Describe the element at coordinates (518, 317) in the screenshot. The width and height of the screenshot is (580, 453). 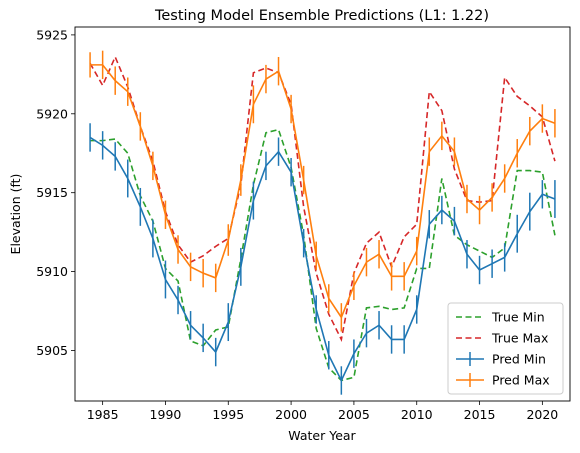
I see `legend-label-true-min: True Min` at that location.